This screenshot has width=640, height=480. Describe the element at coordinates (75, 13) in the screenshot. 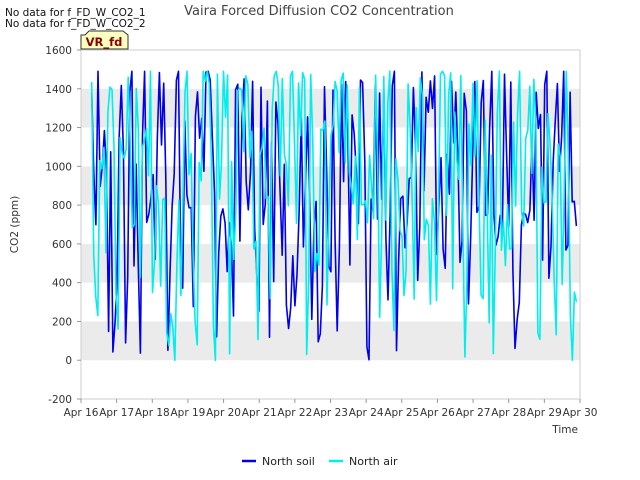

I see `no-data-note-1: No data for f_FD_W_CO2_1` at that location.